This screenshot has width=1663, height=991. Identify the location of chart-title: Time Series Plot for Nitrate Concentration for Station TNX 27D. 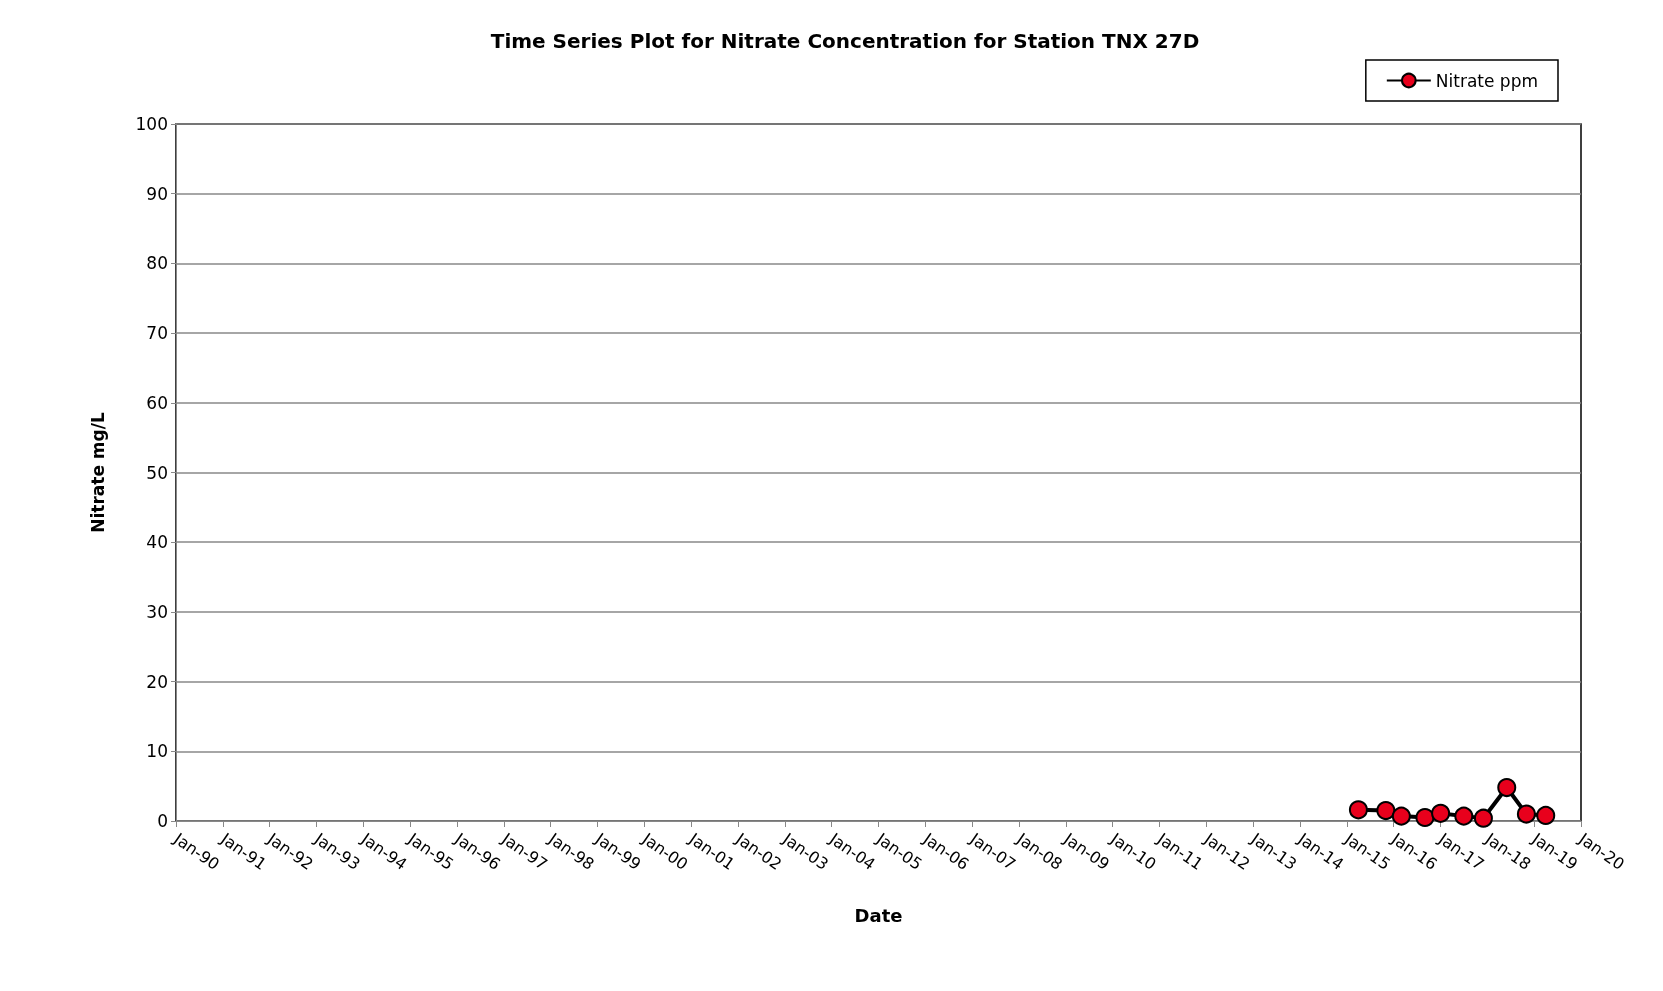
(845, 41).